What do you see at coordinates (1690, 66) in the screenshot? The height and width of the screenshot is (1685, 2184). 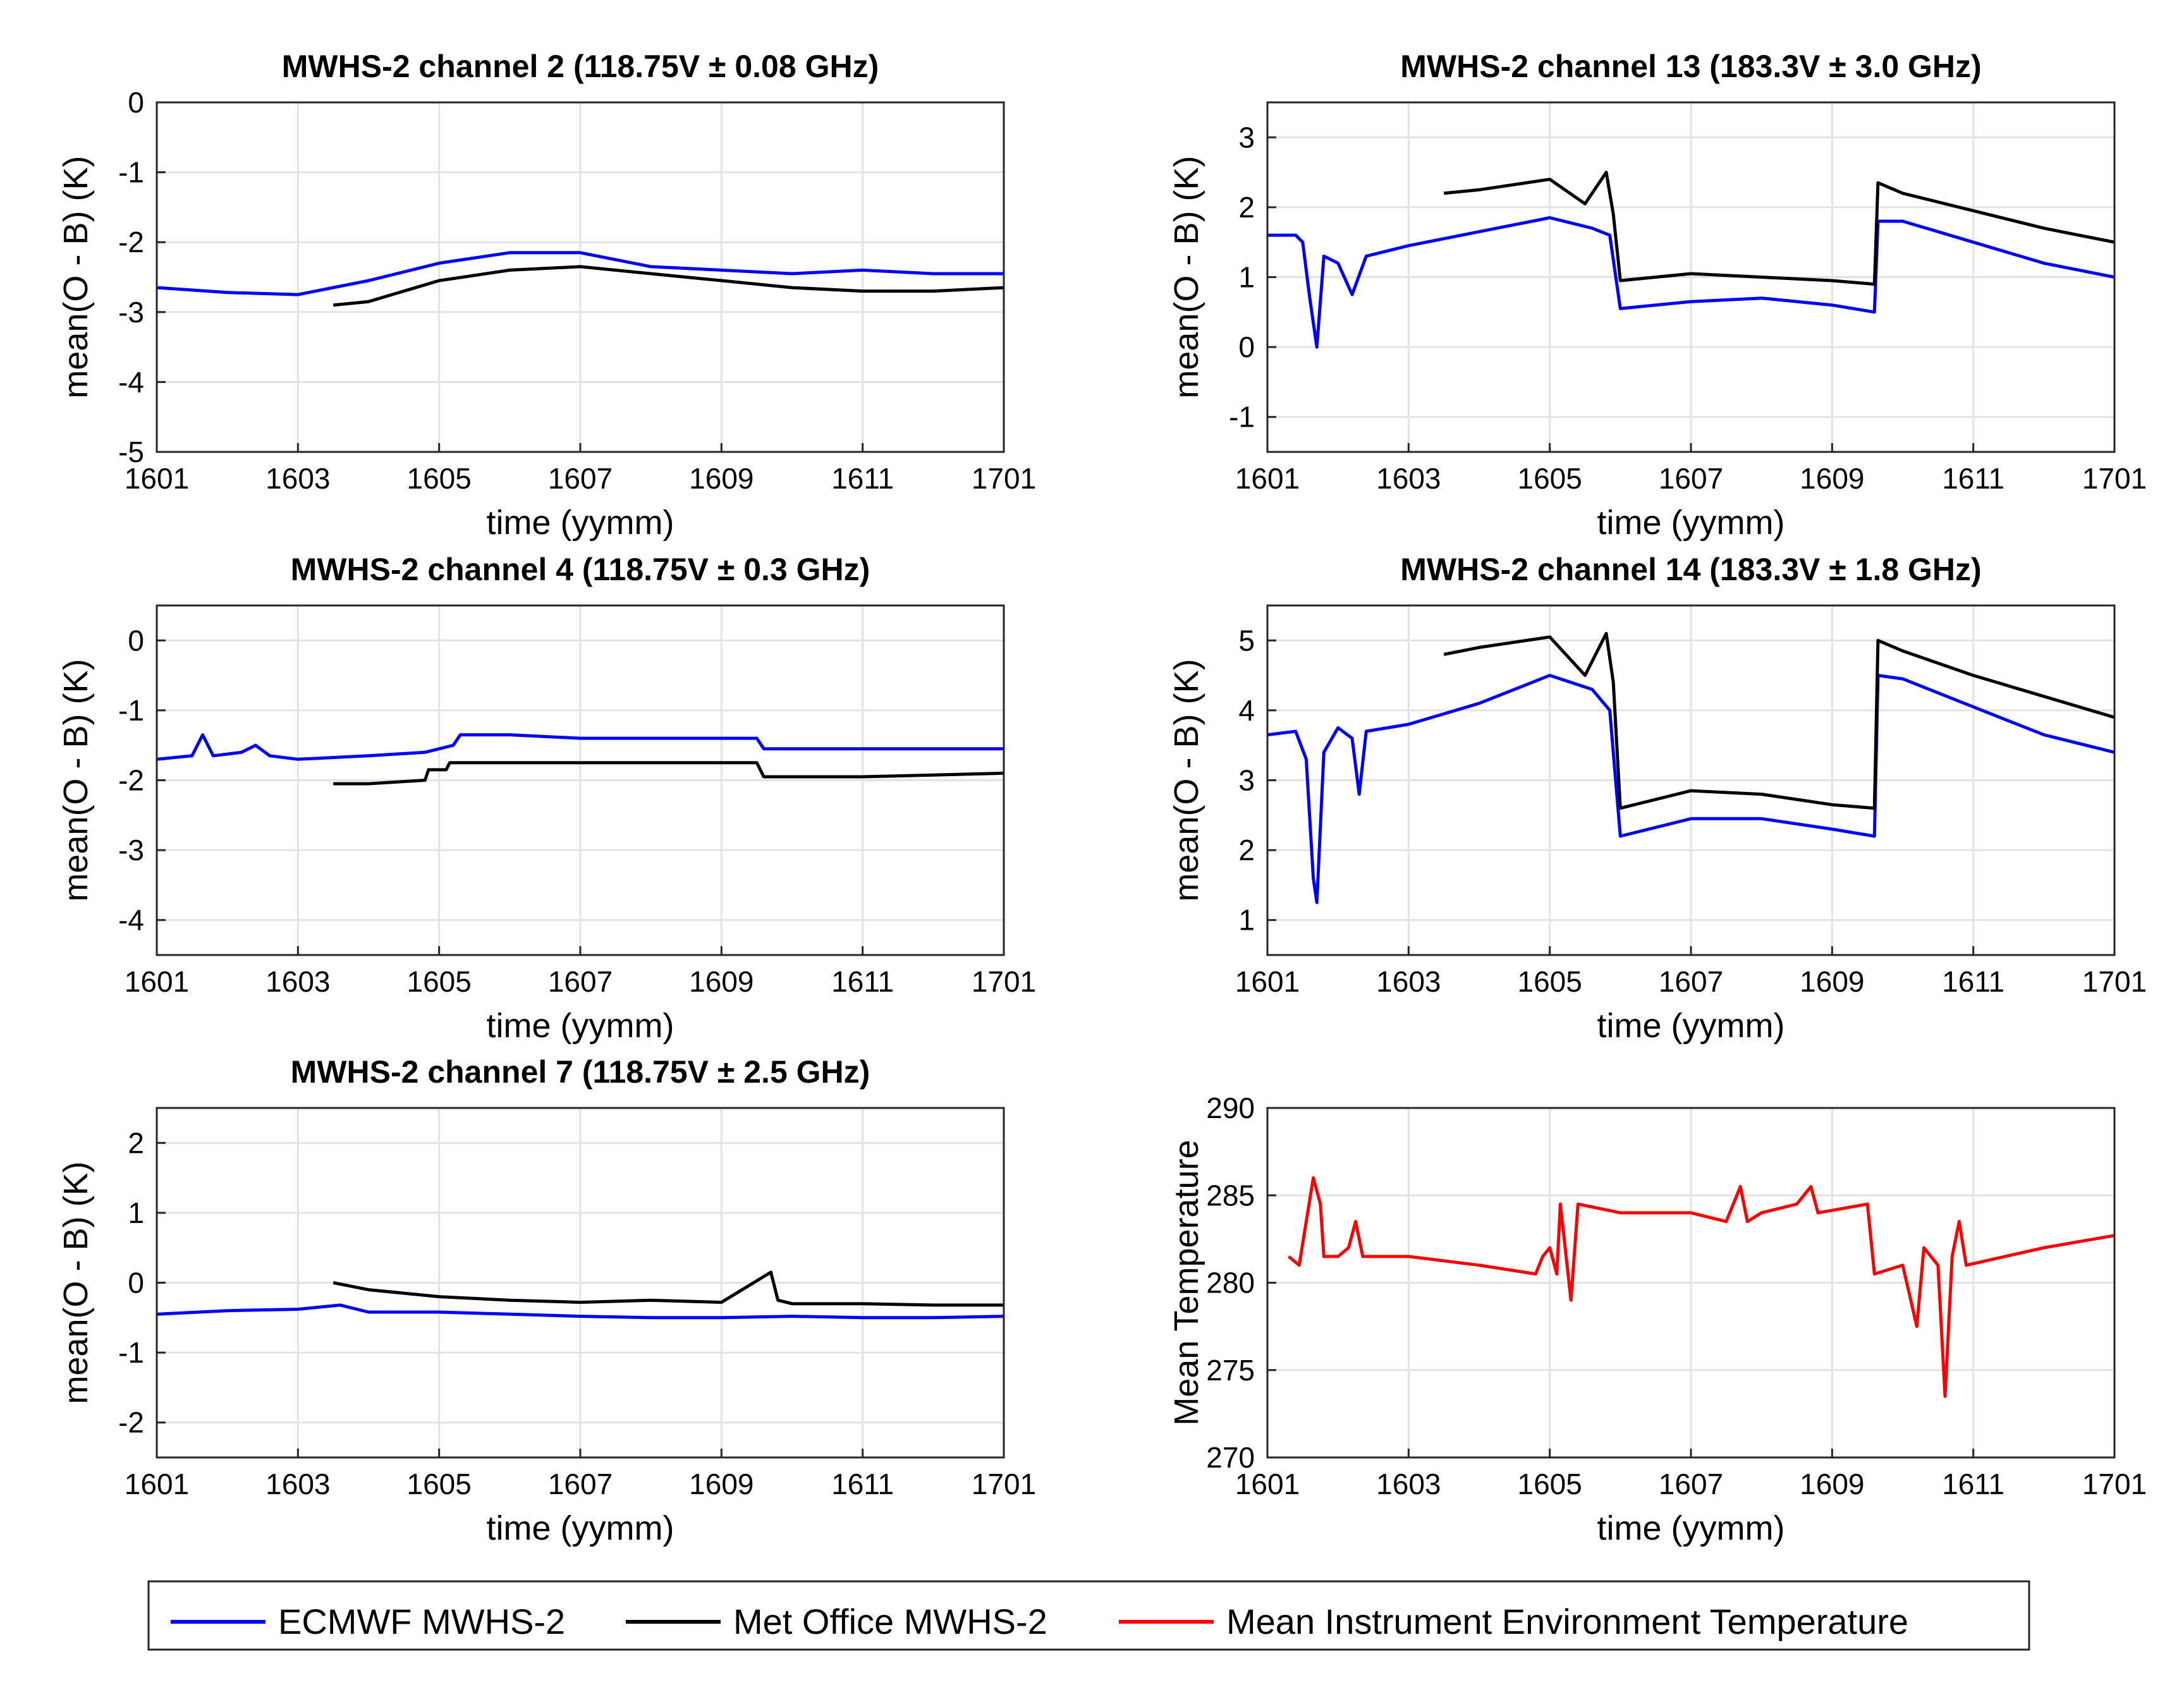 I see `chart-title: MWHS-2 channel 13 (183.3V ± 3.0 GHz)` at bounding box center [1690, 66].